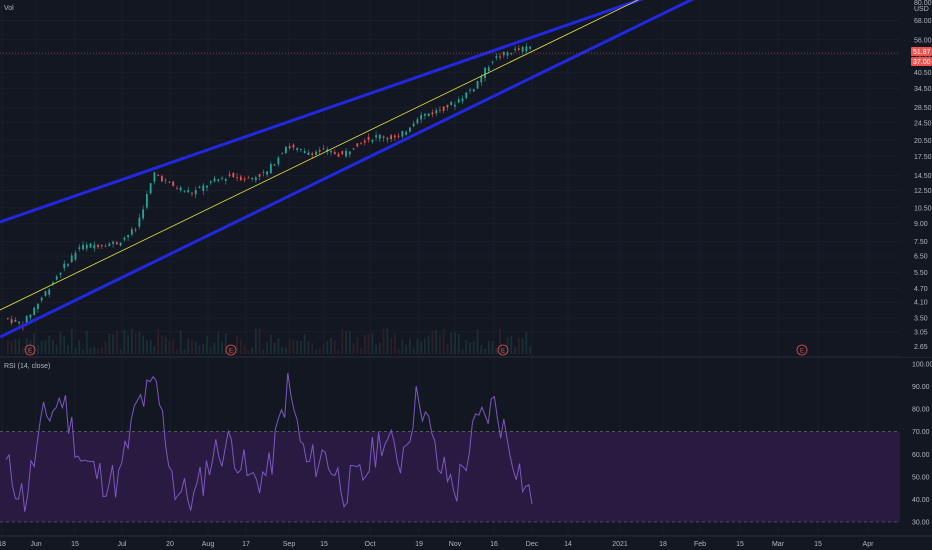  Describe the element at coordinates (921, 9) in the screenshot. I see `price-axis-unit: USD` at that location.